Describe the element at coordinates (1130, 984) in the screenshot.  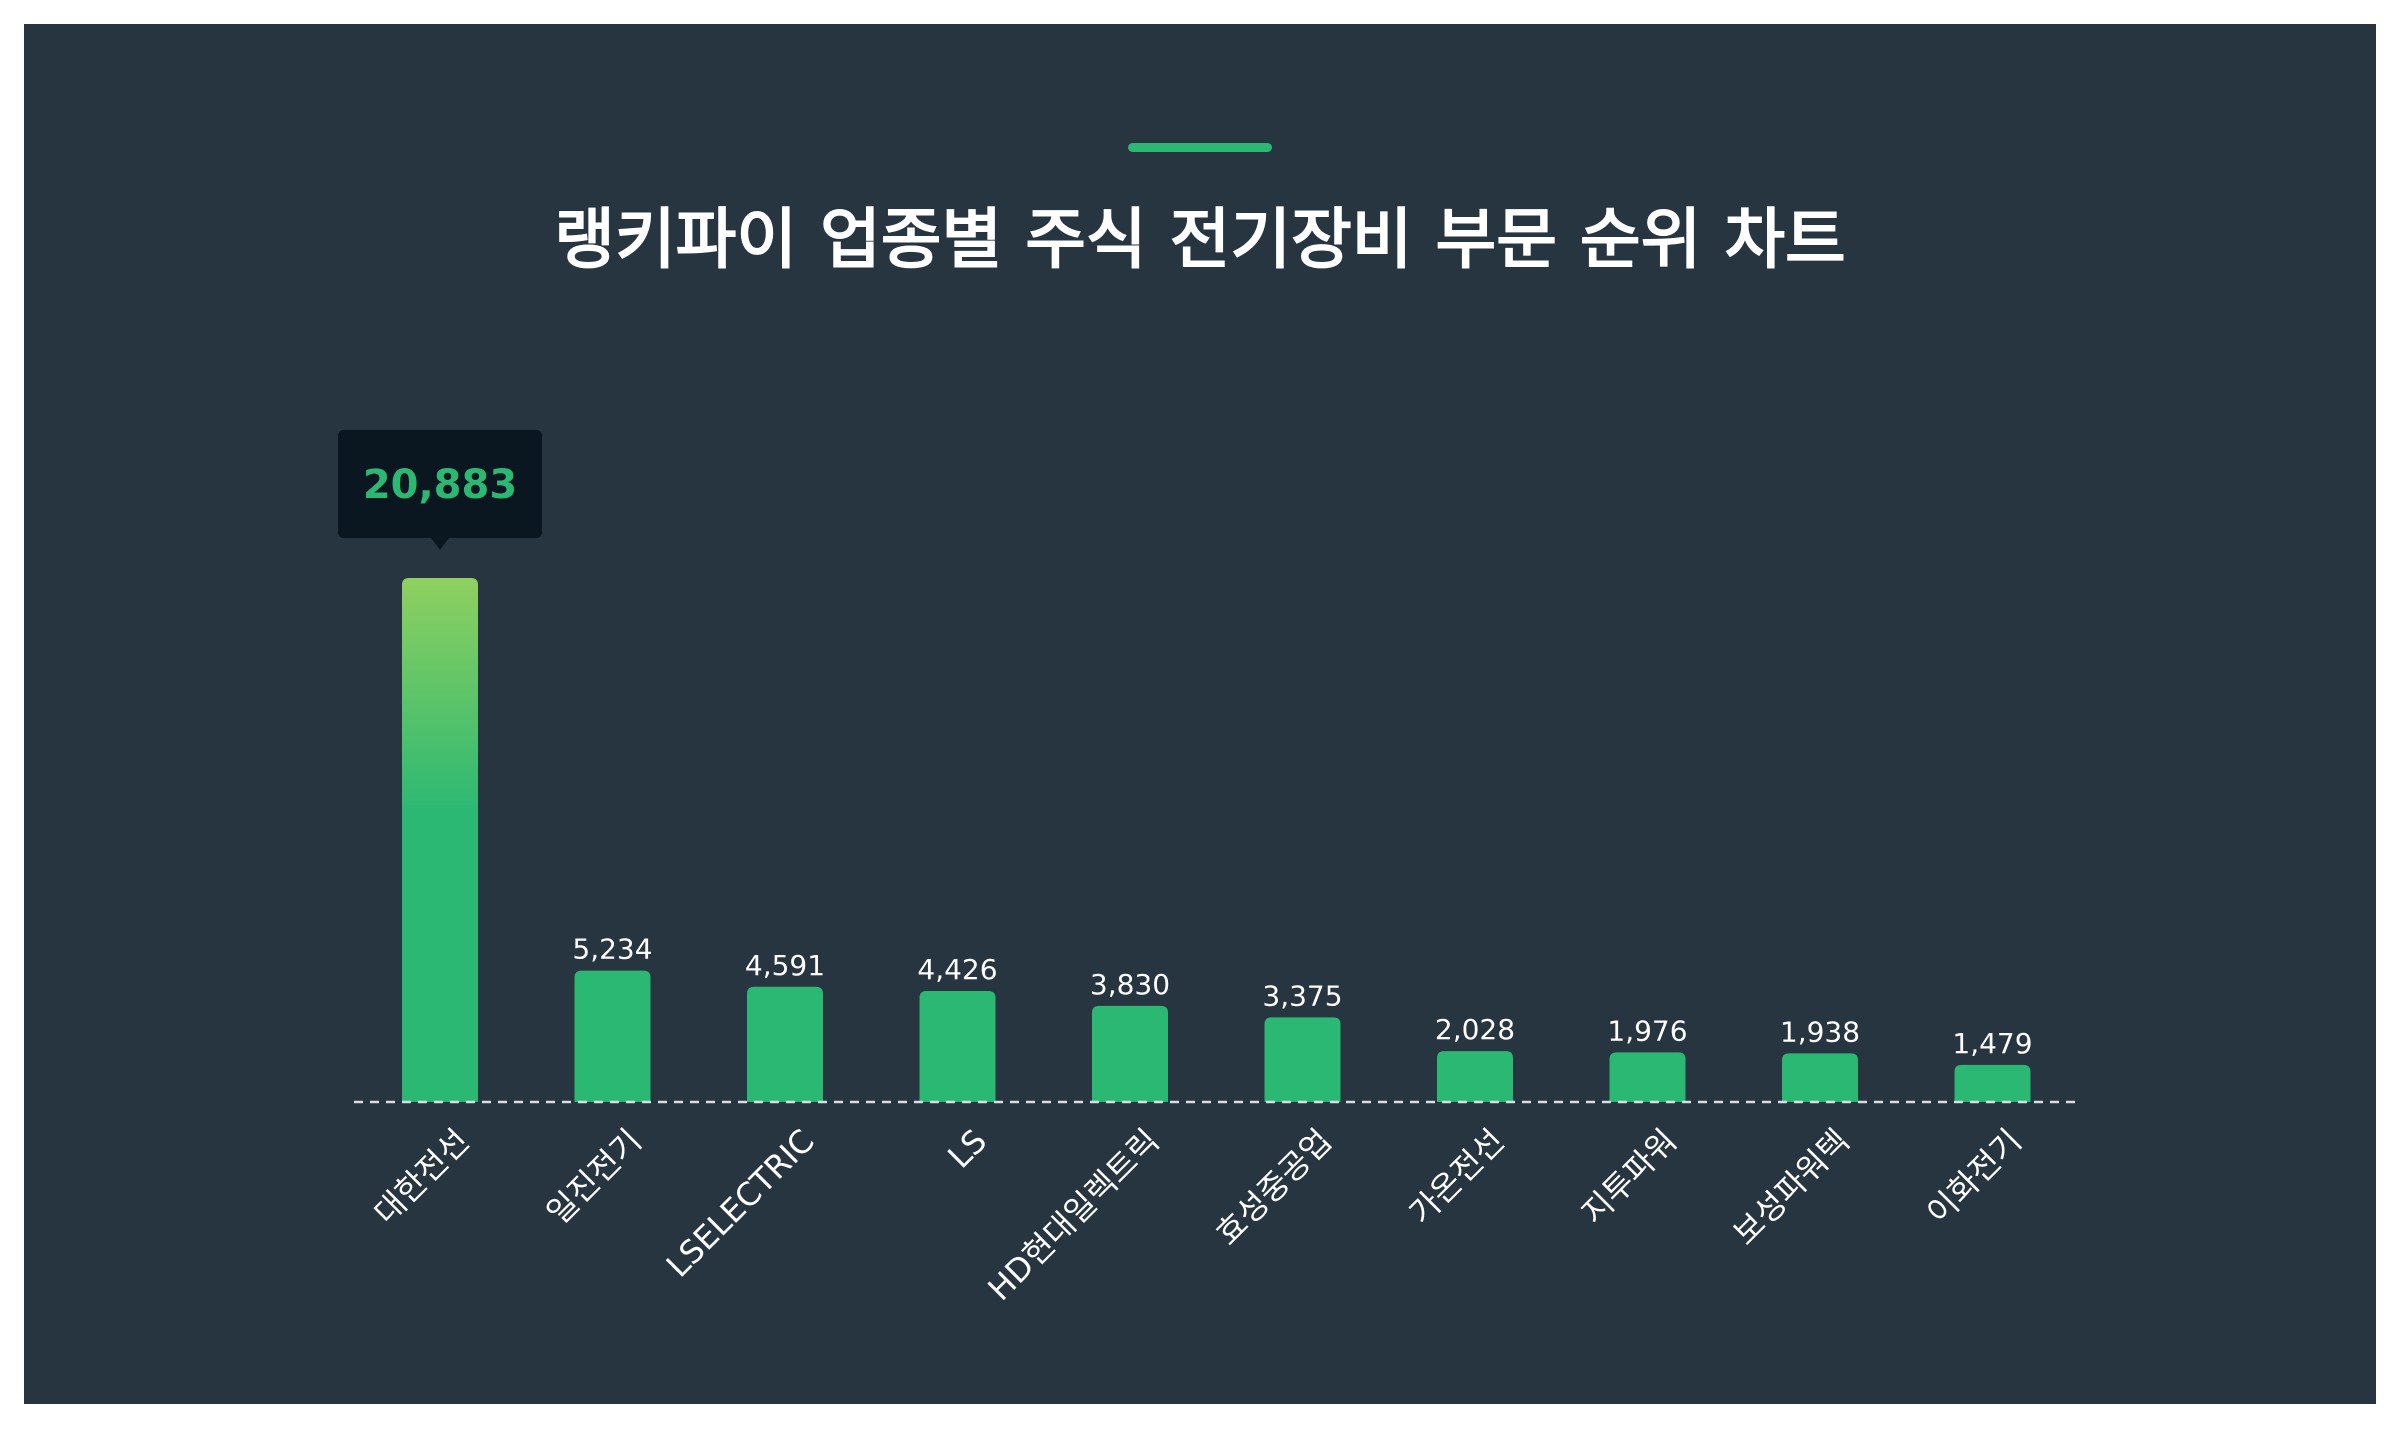
I see `value-label-4: 3,830` at that location.